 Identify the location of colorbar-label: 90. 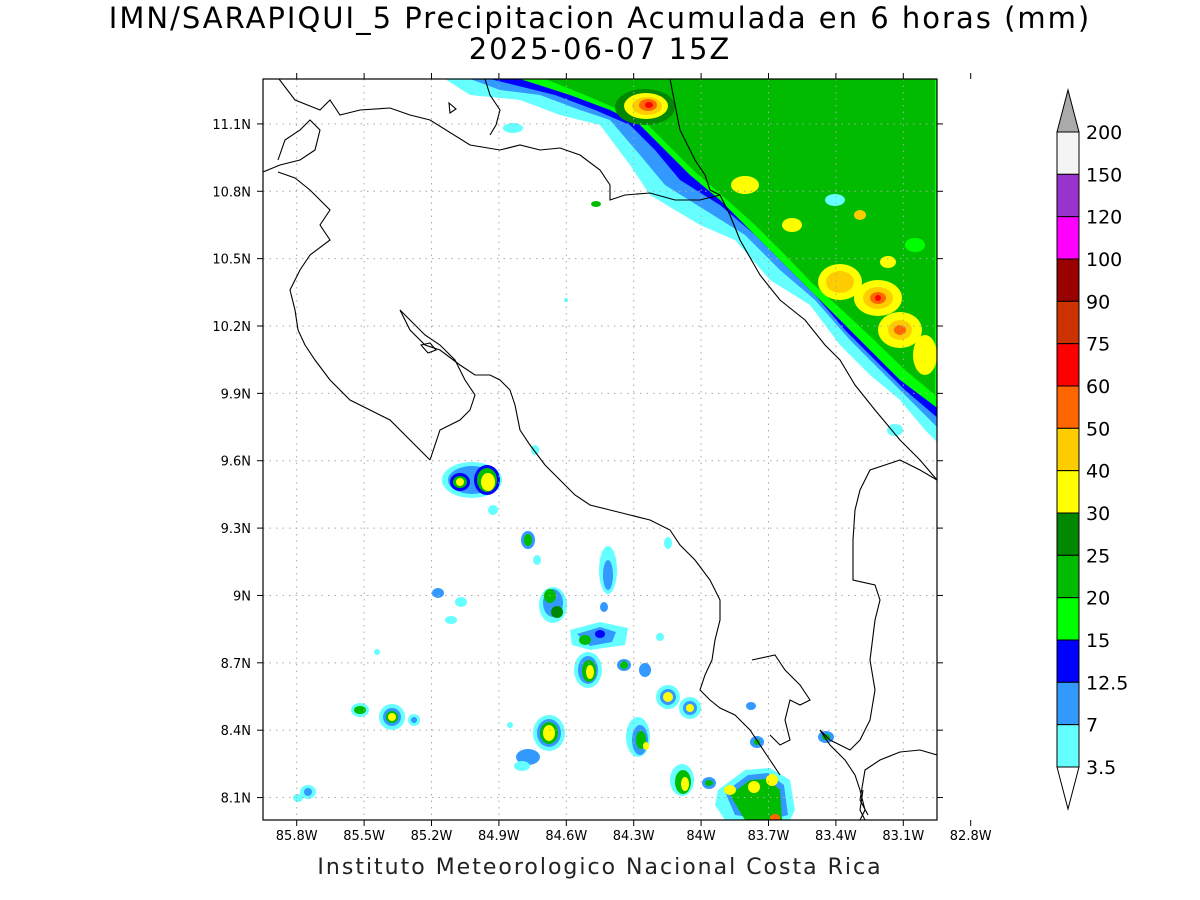
(1098, 302).